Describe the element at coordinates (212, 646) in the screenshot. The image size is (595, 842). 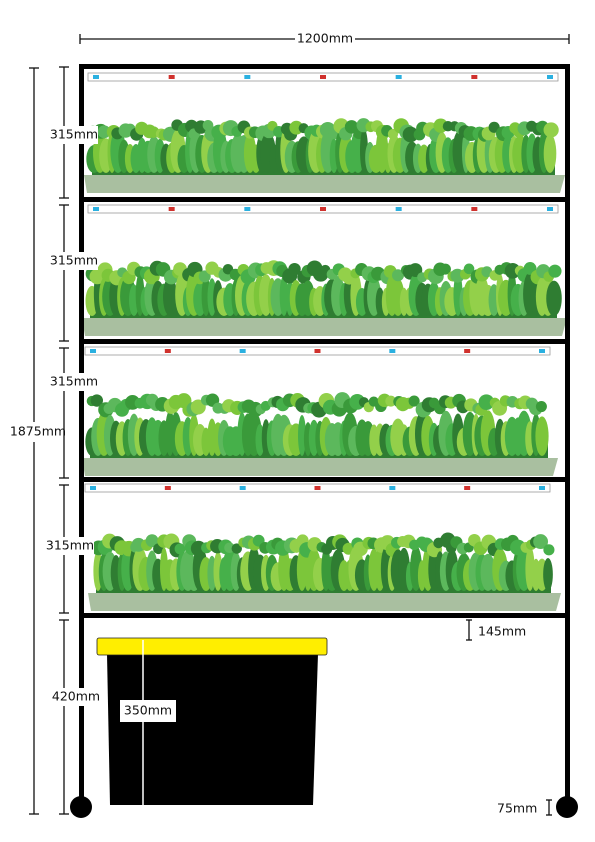
I see `reservoir-lid` at that location.